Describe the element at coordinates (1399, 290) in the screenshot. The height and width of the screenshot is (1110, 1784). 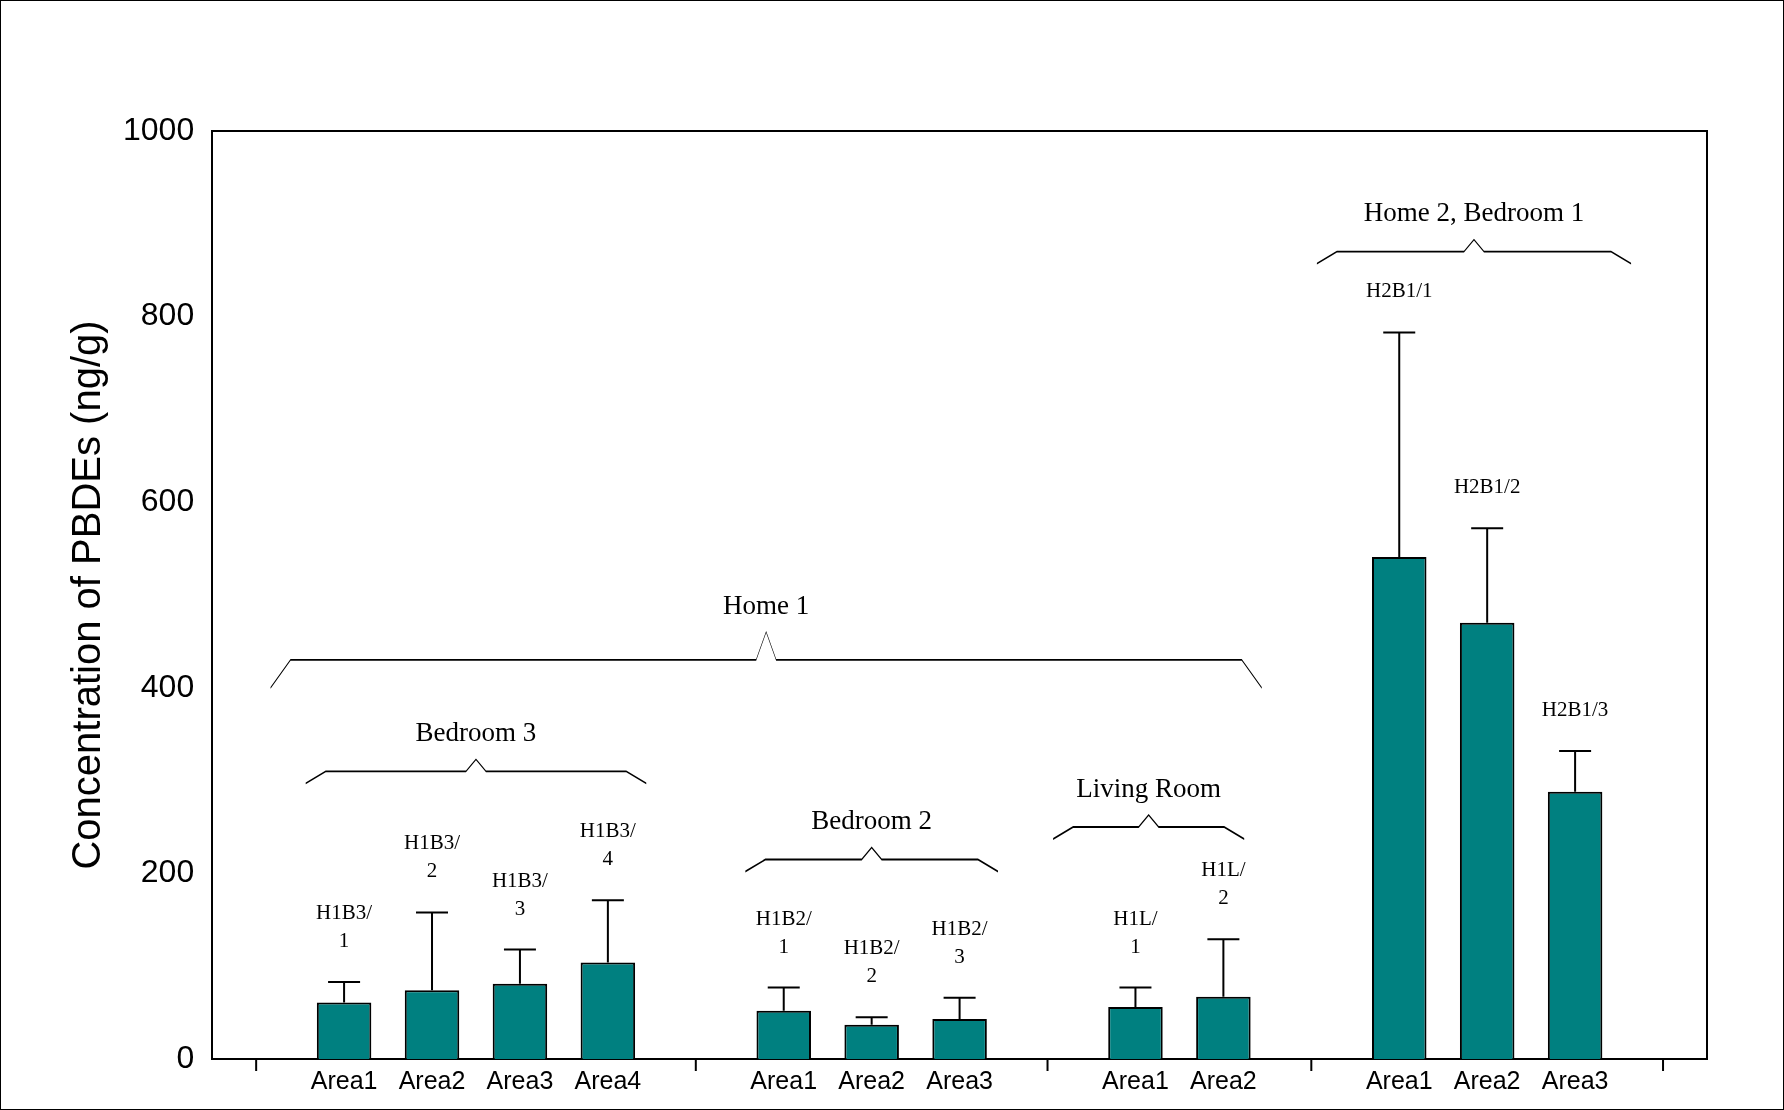
I see `annotation: H2B1/1` at that location.